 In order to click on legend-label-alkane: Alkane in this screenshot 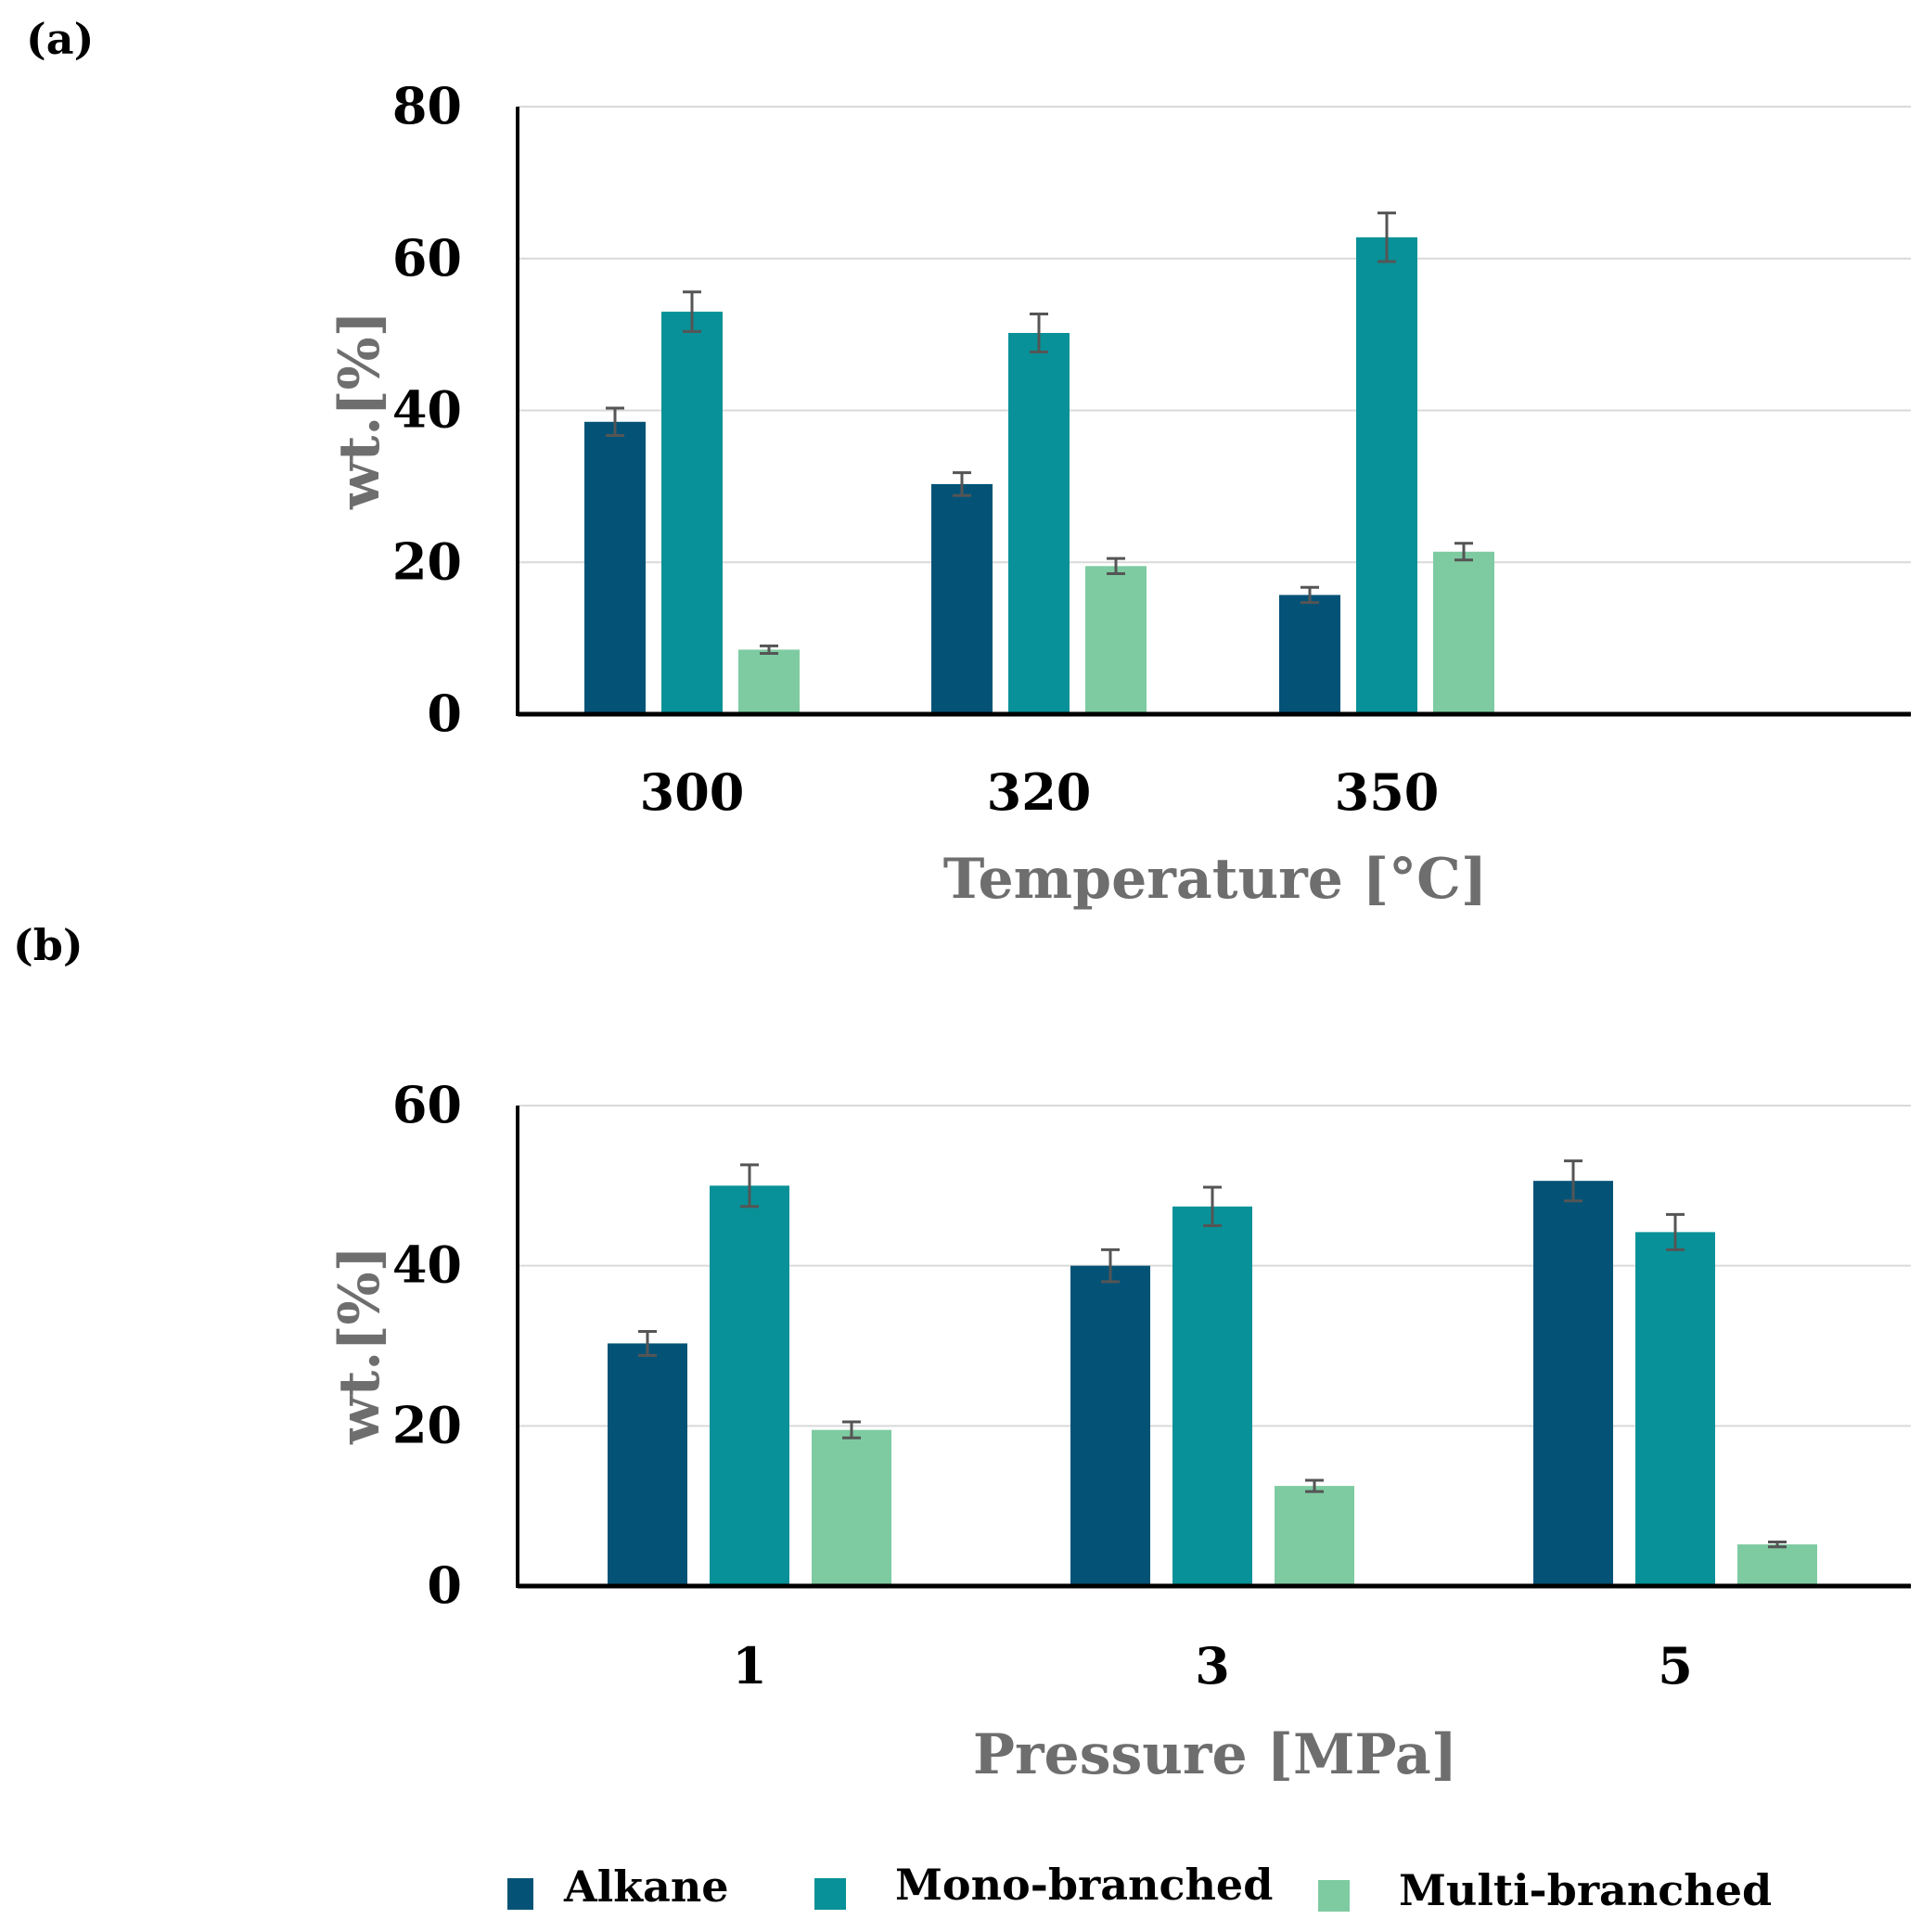, I will do `click(646, 1887)`.